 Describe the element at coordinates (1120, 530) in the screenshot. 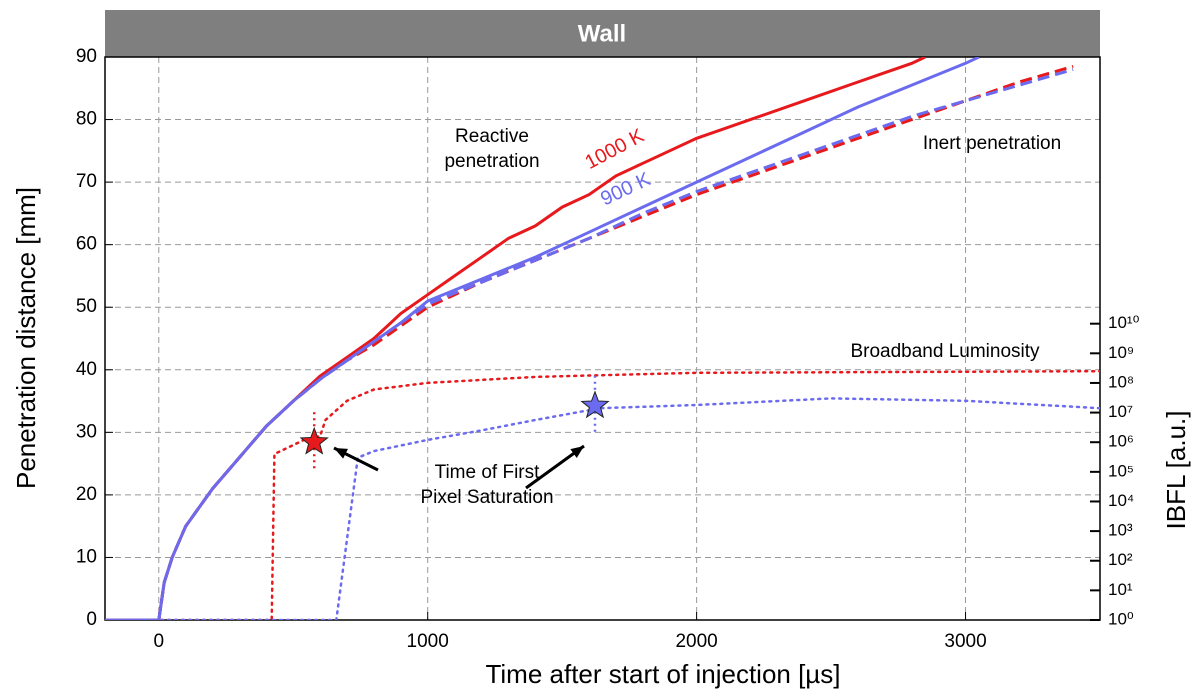

I see `y2-tick-label: 10³` at that location.